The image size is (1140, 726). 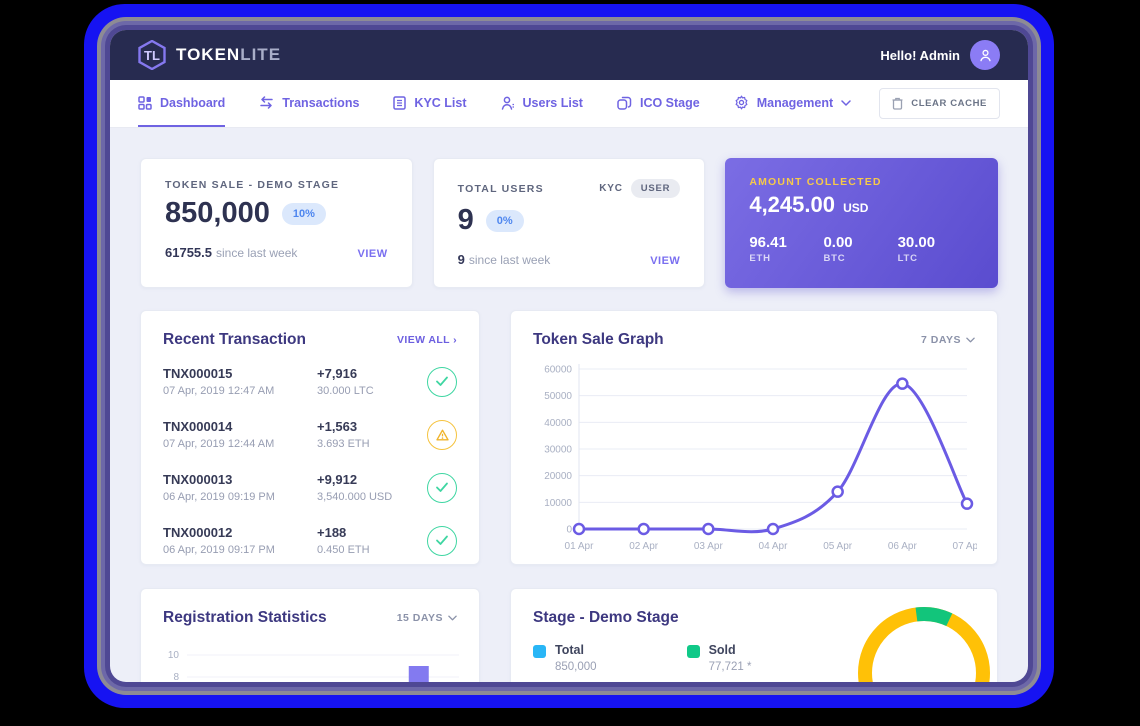 What do you see at coordinates (321, 102) in the screenshot?
I see `nav-label: Transactions` at bounding box center [321, 102].